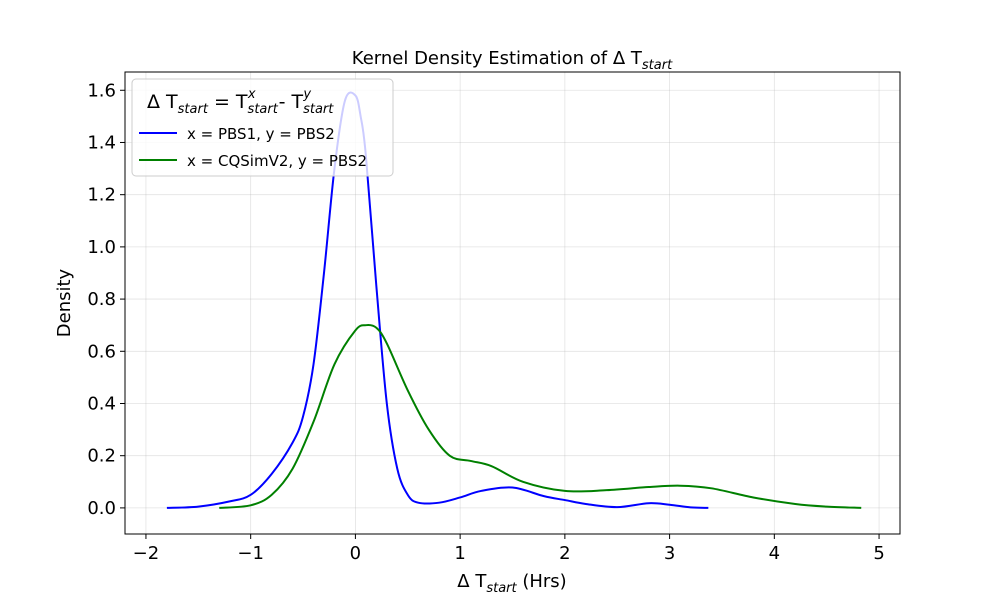 This screenshot has width=1000, height=600. What do you see at coordinates (878, 553) in the screenshot?
I see `x-tick-label: 5` at bounding box center [878, 553].